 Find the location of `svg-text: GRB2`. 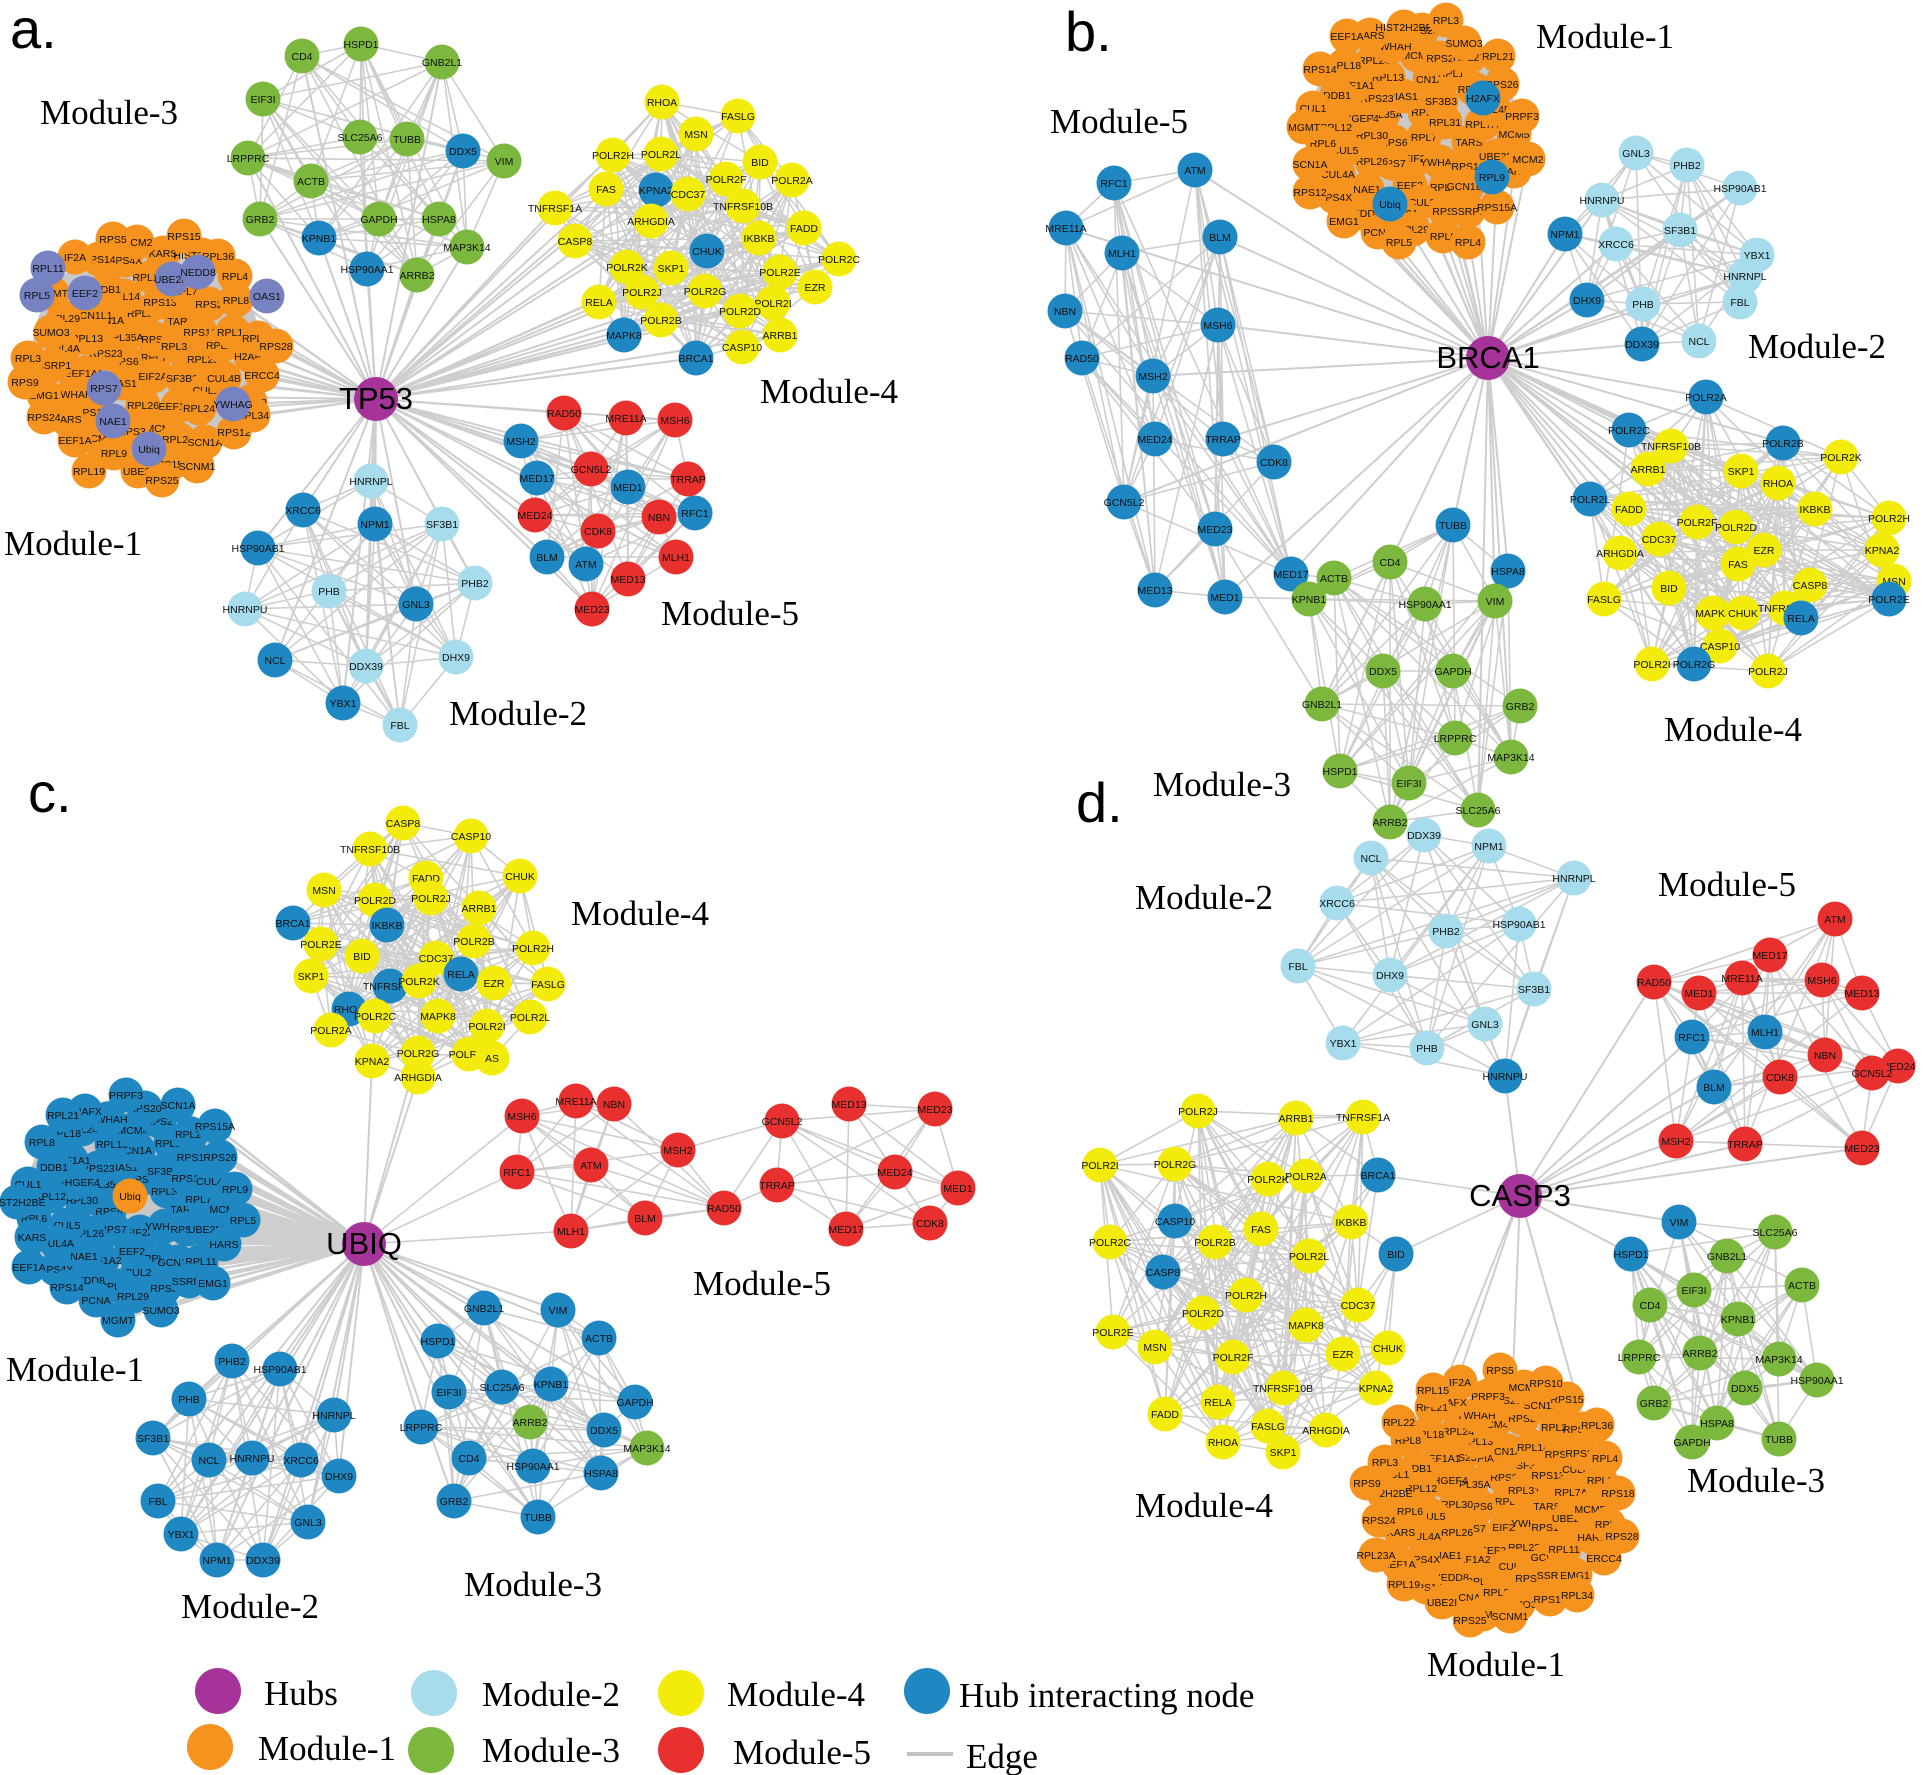

svg-text: GRB2 is located at coordinates (454, 1502).